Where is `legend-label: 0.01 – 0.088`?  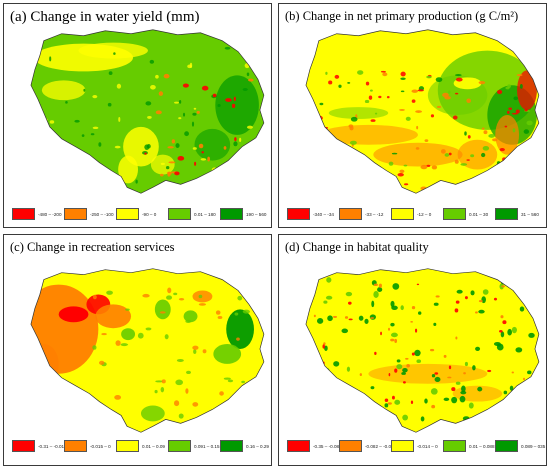
legend-label: 0.01 – 0.088 is located at coordinates (482, 446).